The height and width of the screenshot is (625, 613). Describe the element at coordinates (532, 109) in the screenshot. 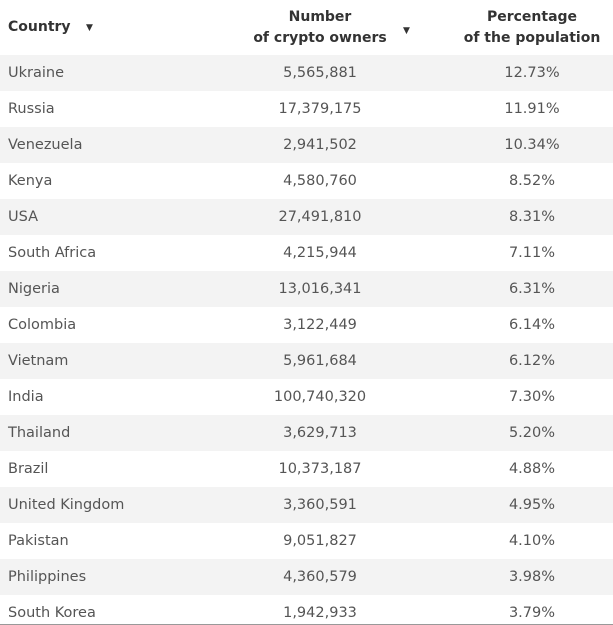

I see `table-cell: 11.91%` at that location.